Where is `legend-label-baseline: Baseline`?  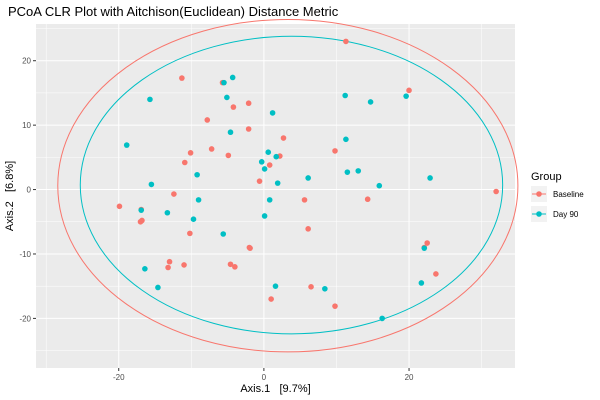 legend-label-baseline: Baseline is located at coordinates (568, 194).